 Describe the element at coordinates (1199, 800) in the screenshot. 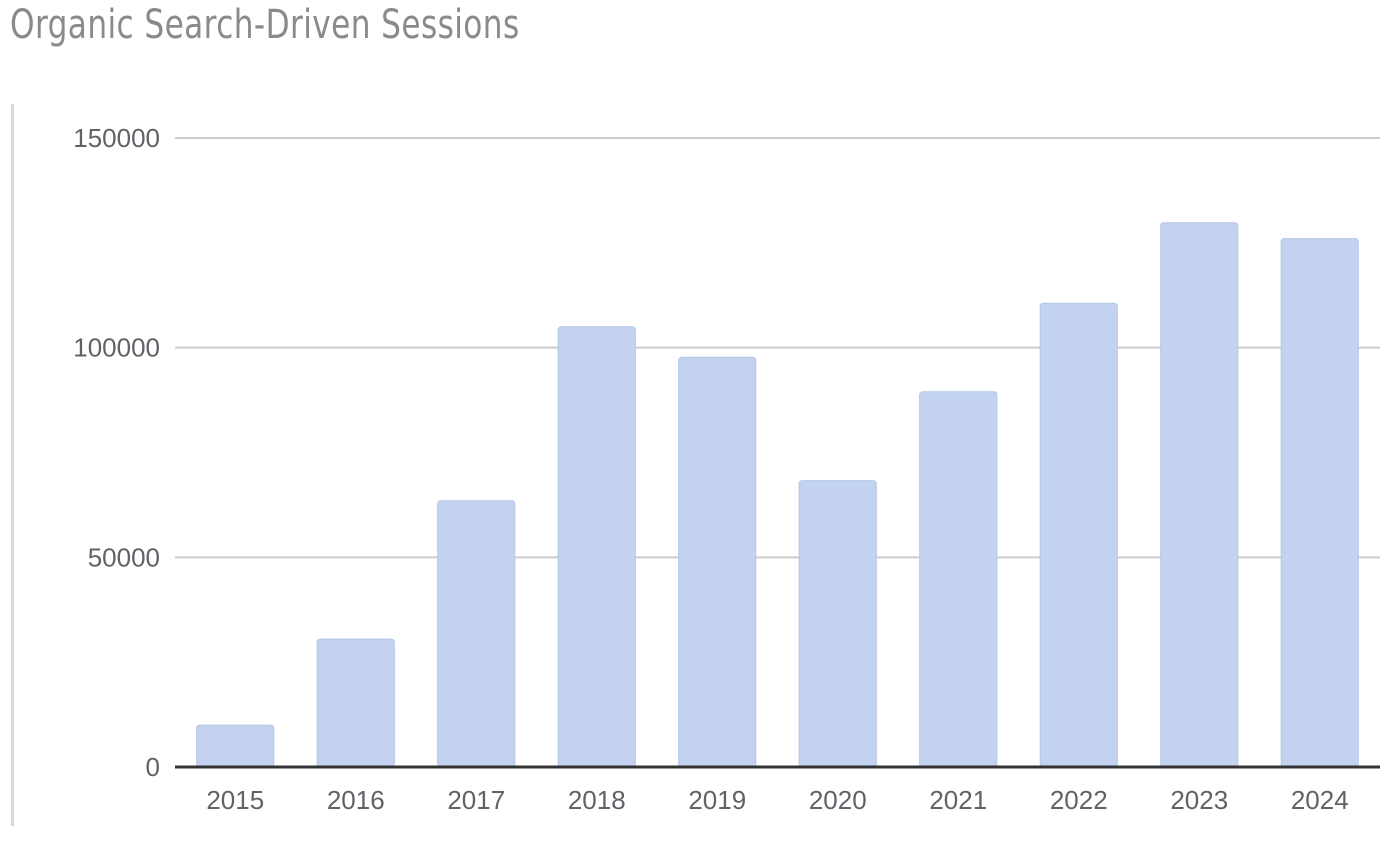

I see `x-tick-label: 2023` at that location.